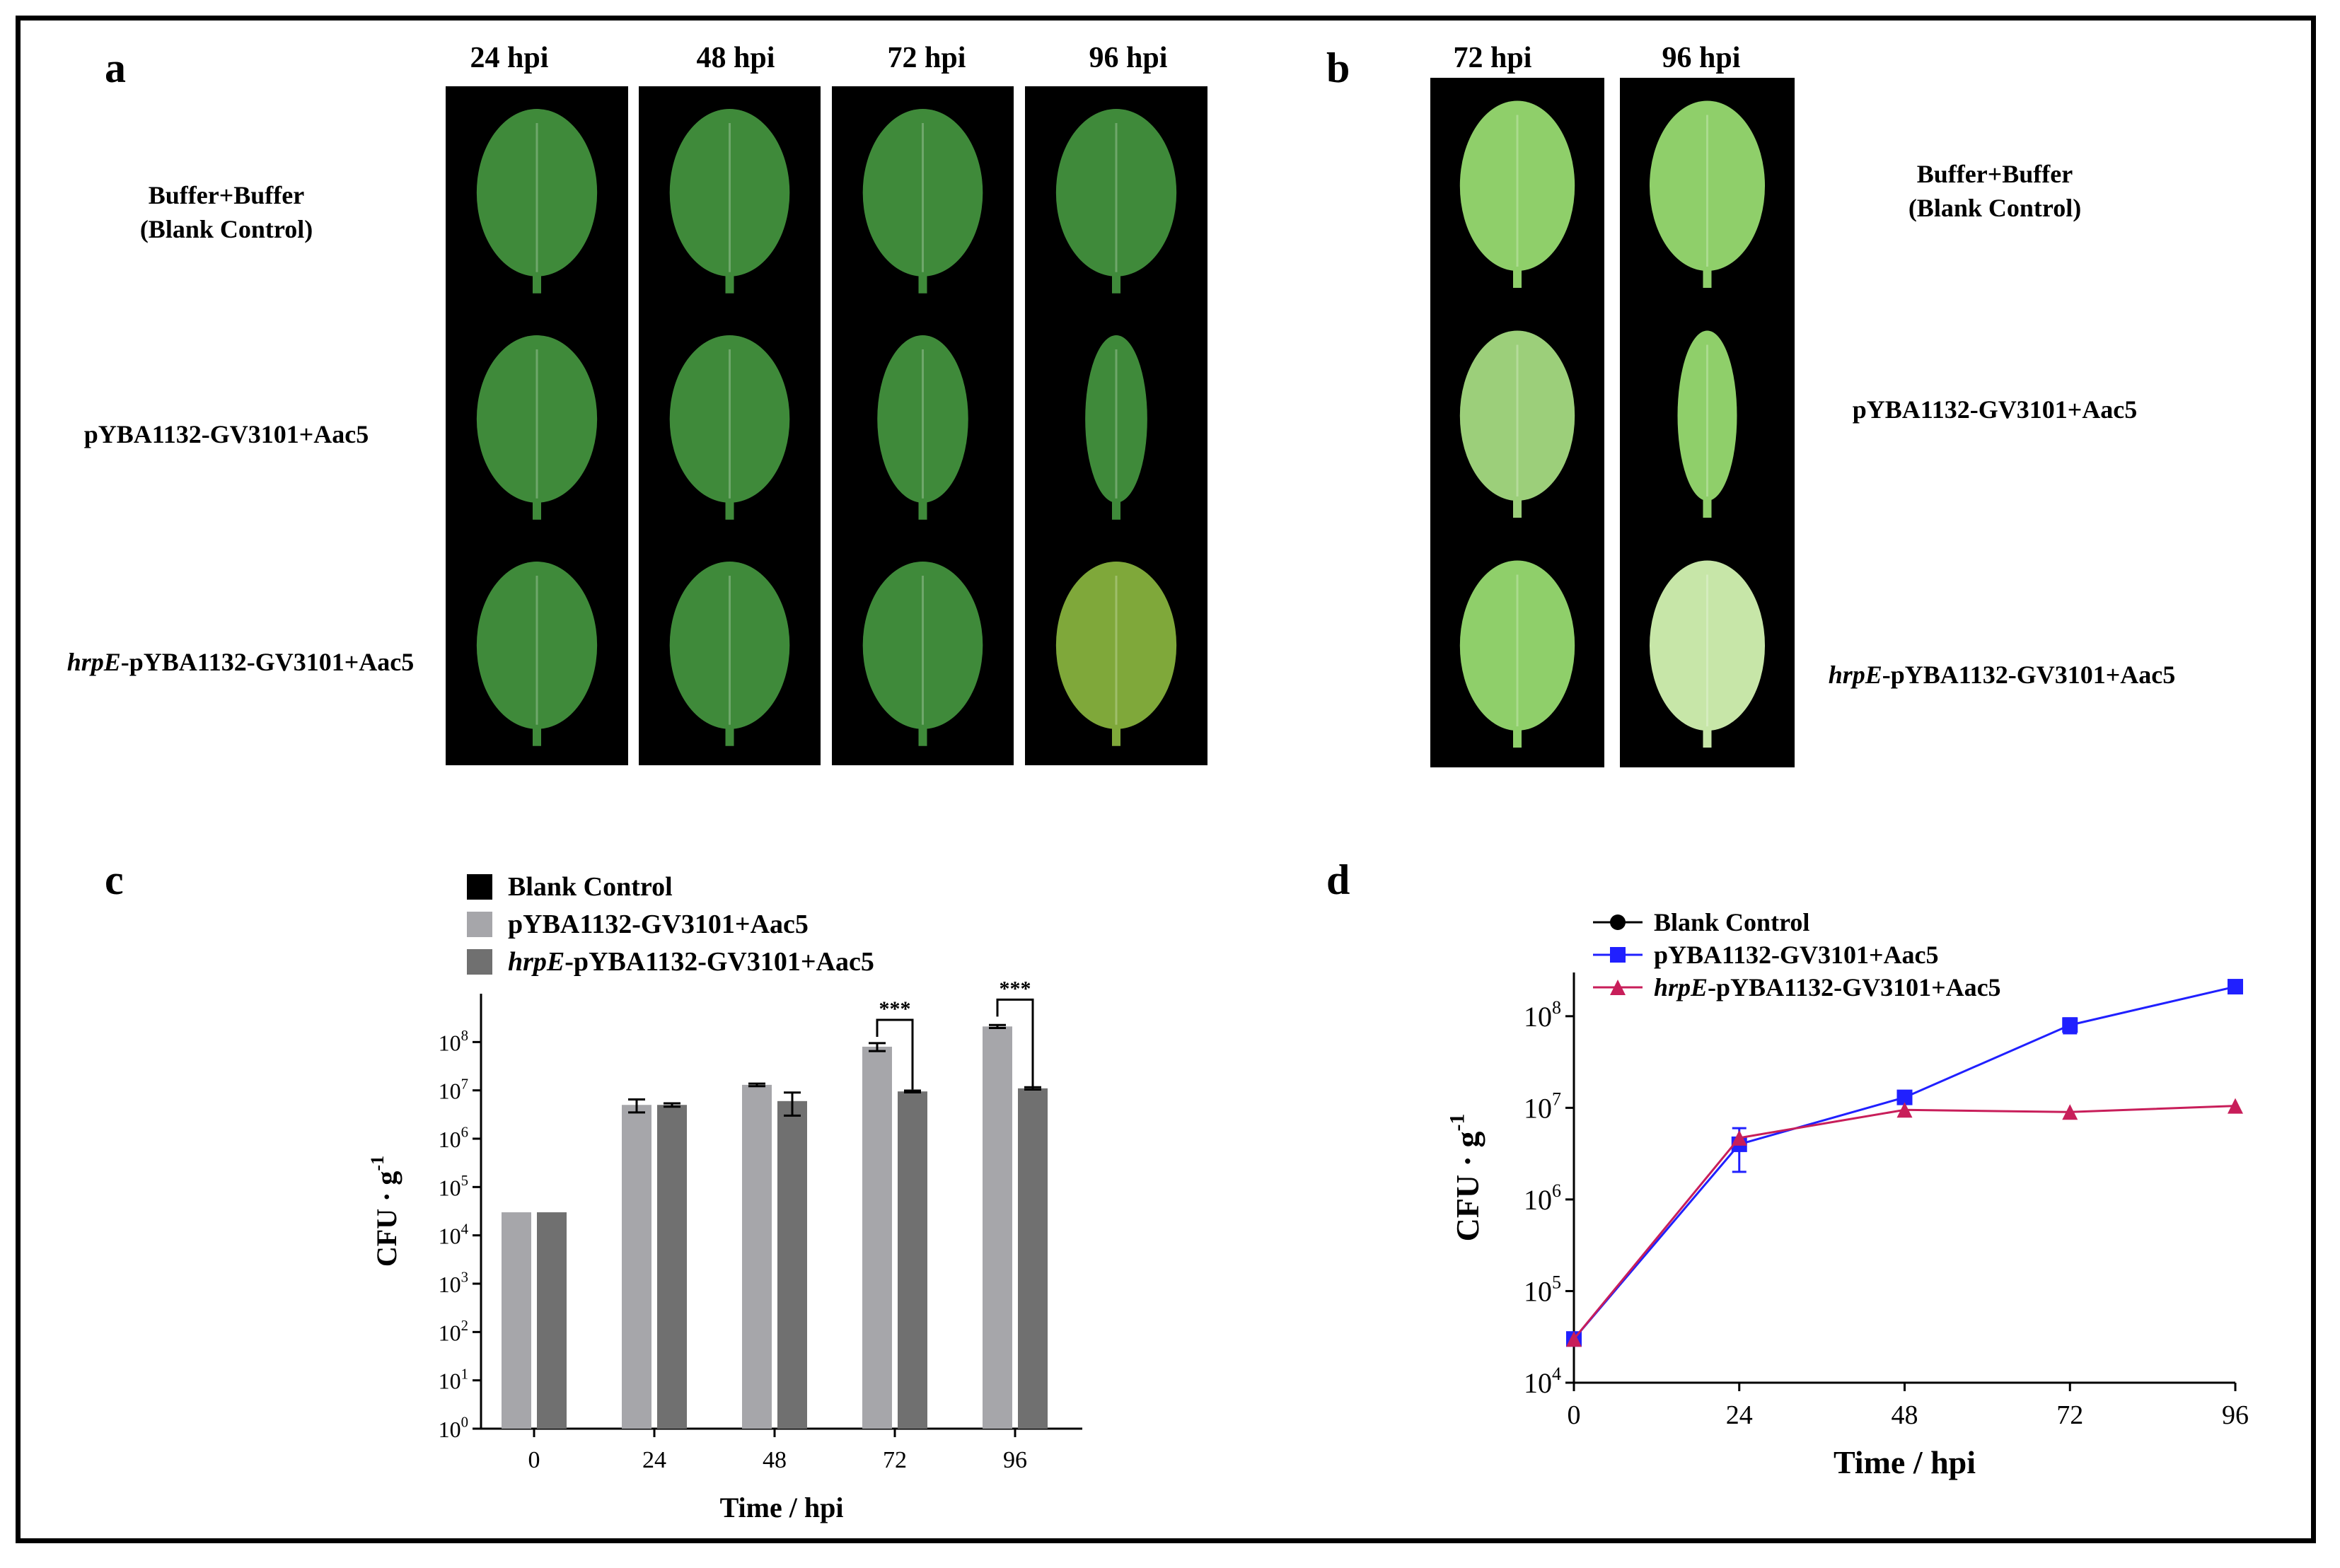  What do you see at coordinates (94, 662) in the screenshot?
I see `panel-a-hrpe-italic: hrpE` at bounding box center [94, 662].